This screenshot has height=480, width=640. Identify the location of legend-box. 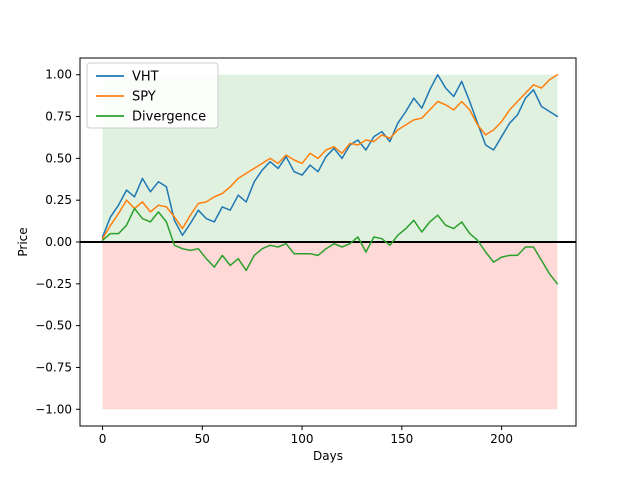
(152, 95).